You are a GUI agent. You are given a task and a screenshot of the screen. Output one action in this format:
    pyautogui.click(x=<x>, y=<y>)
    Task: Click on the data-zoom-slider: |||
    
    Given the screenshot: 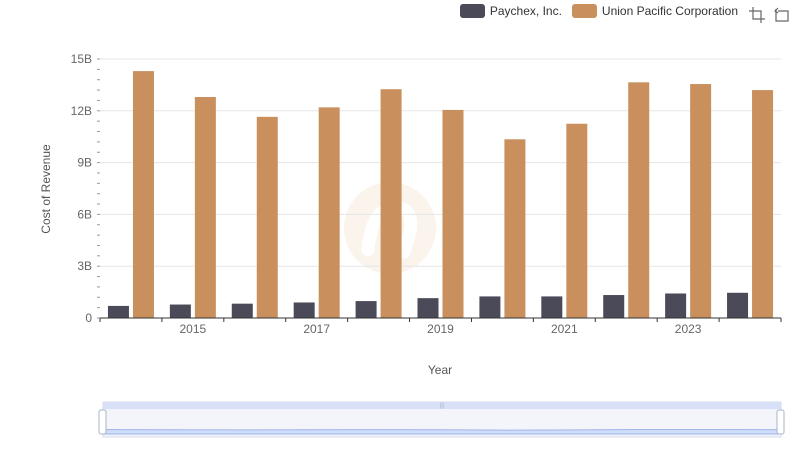 What is the action you would take?
    pyautogui.click(x=441, y=419)
    